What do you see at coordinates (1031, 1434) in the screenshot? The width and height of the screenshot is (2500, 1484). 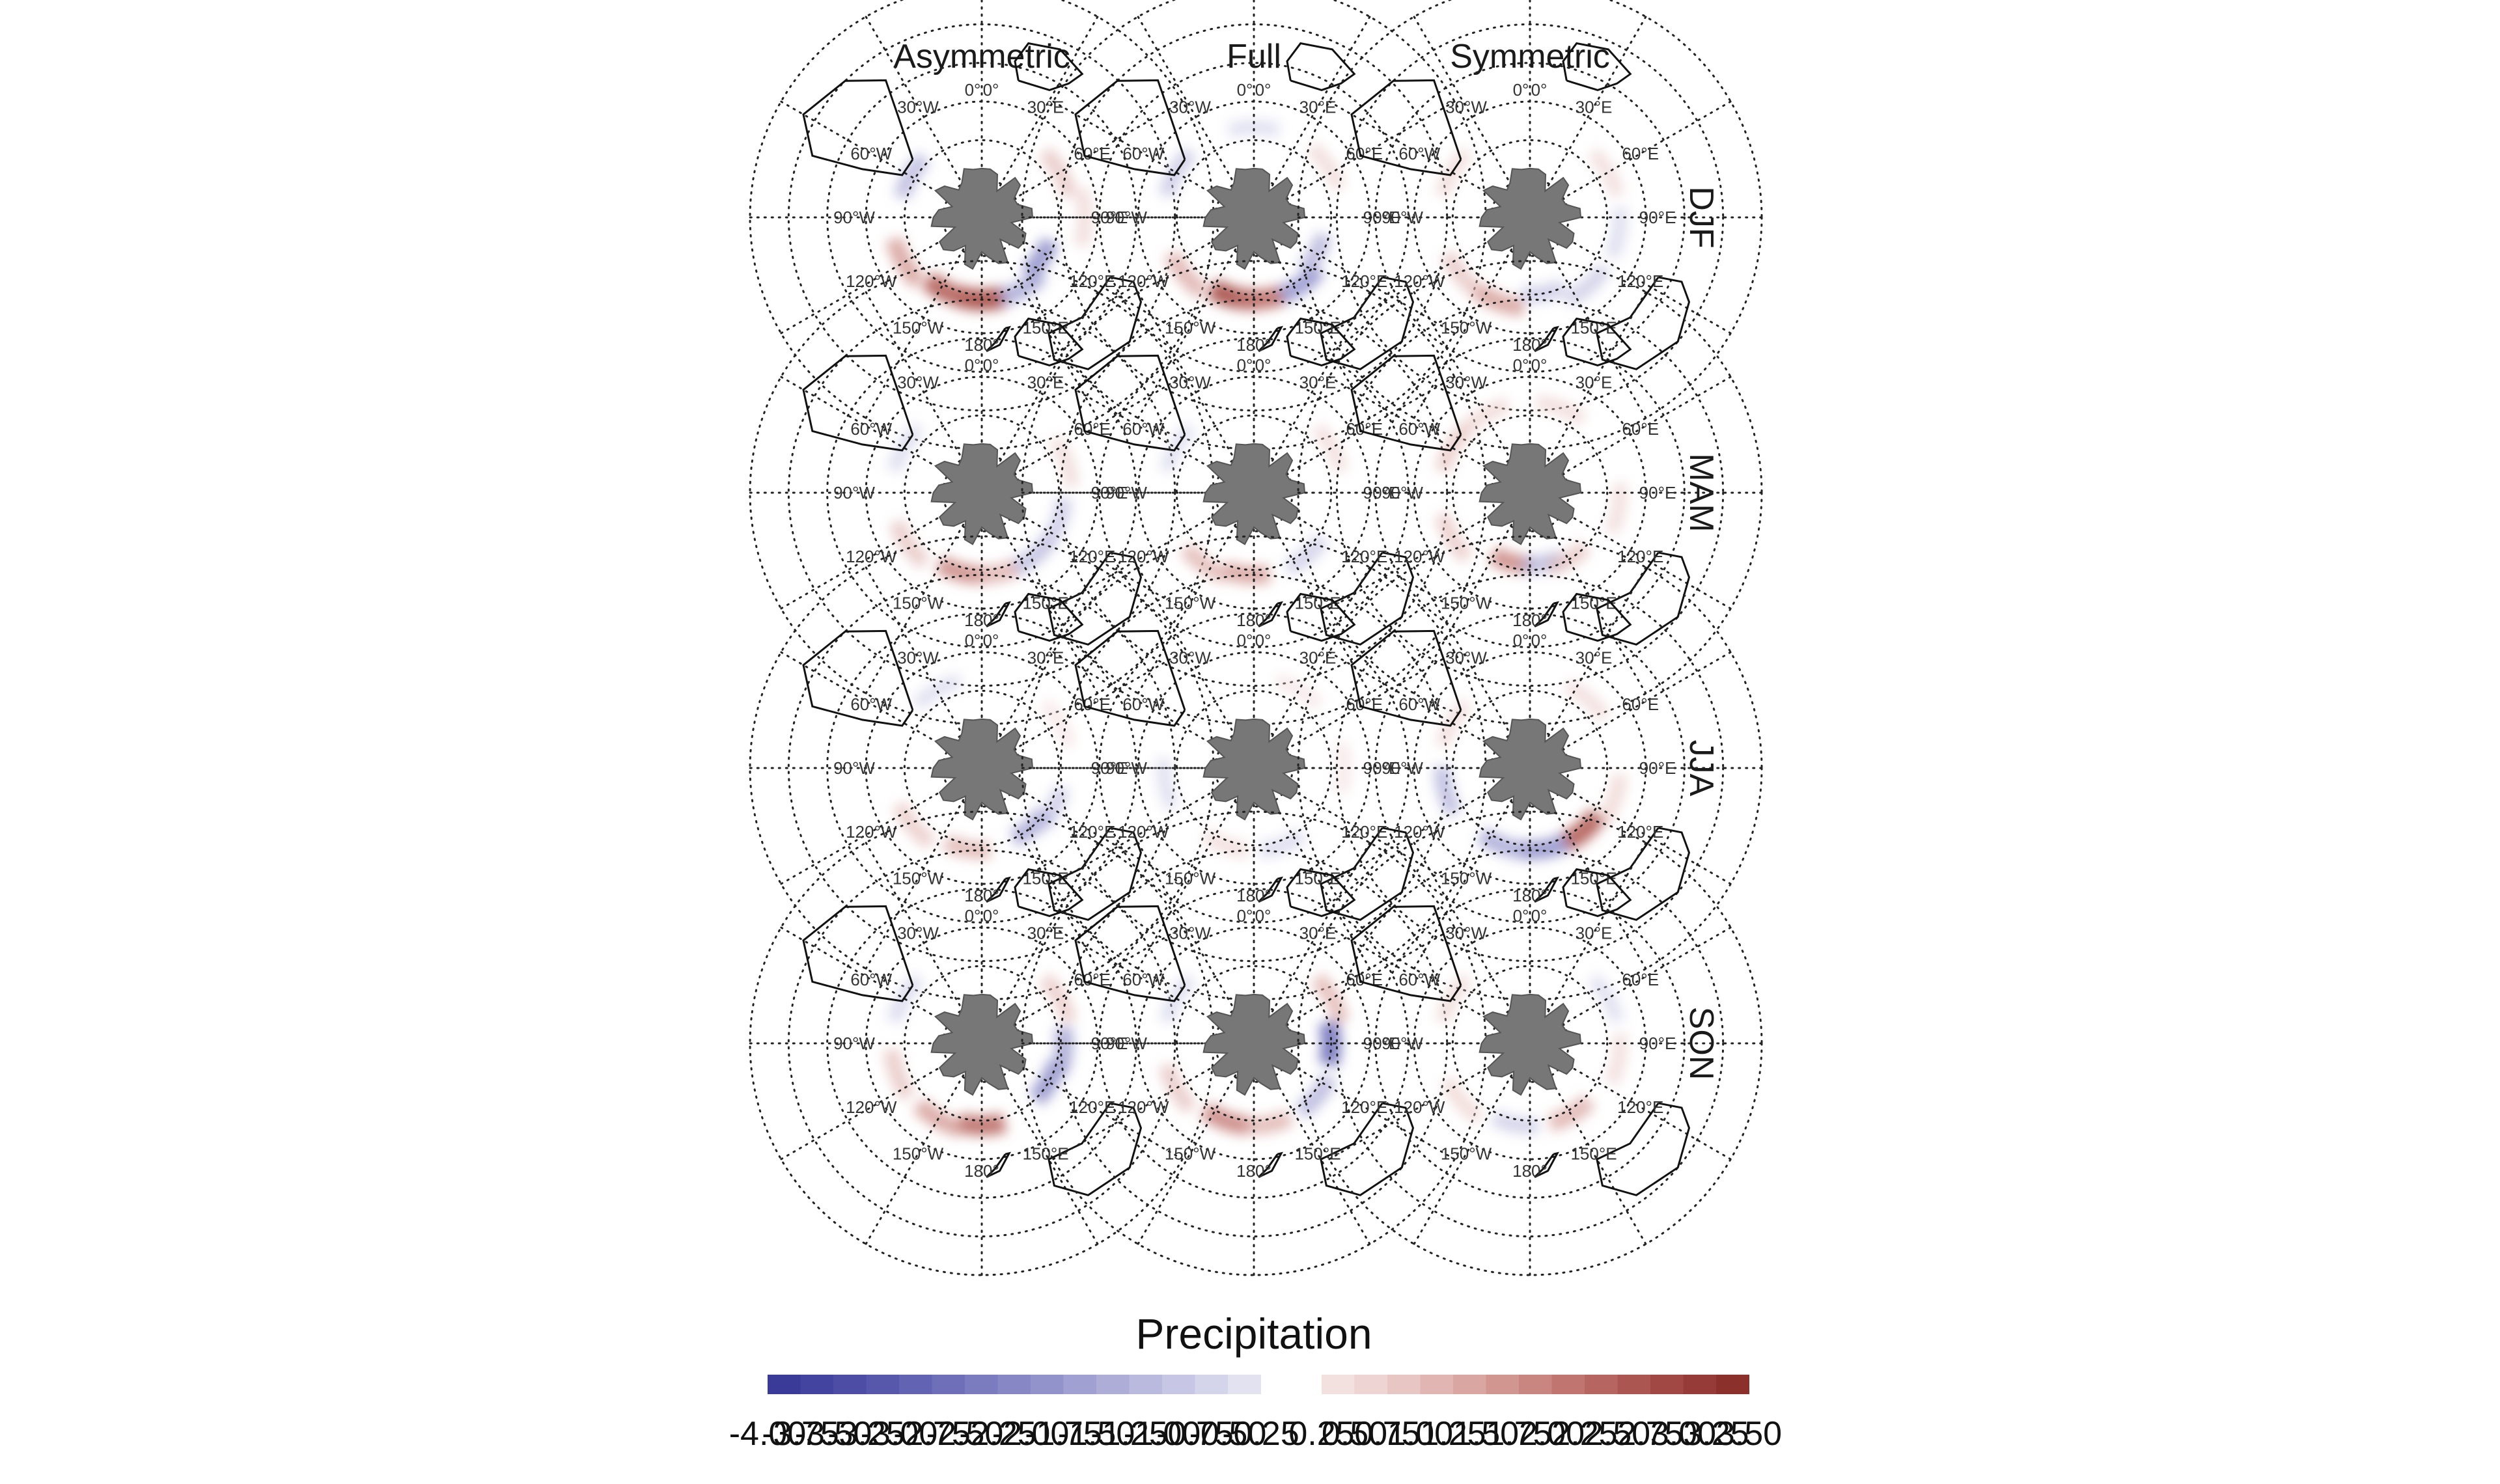 I see `legend-tick-label: -2.00` at bounding box center [1031, 1434].